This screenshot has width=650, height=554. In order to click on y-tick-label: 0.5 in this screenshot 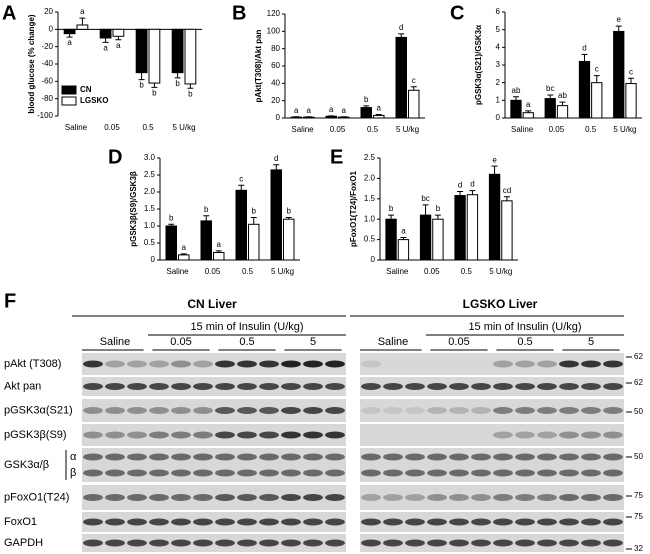, I will do `click(370, 239)`.